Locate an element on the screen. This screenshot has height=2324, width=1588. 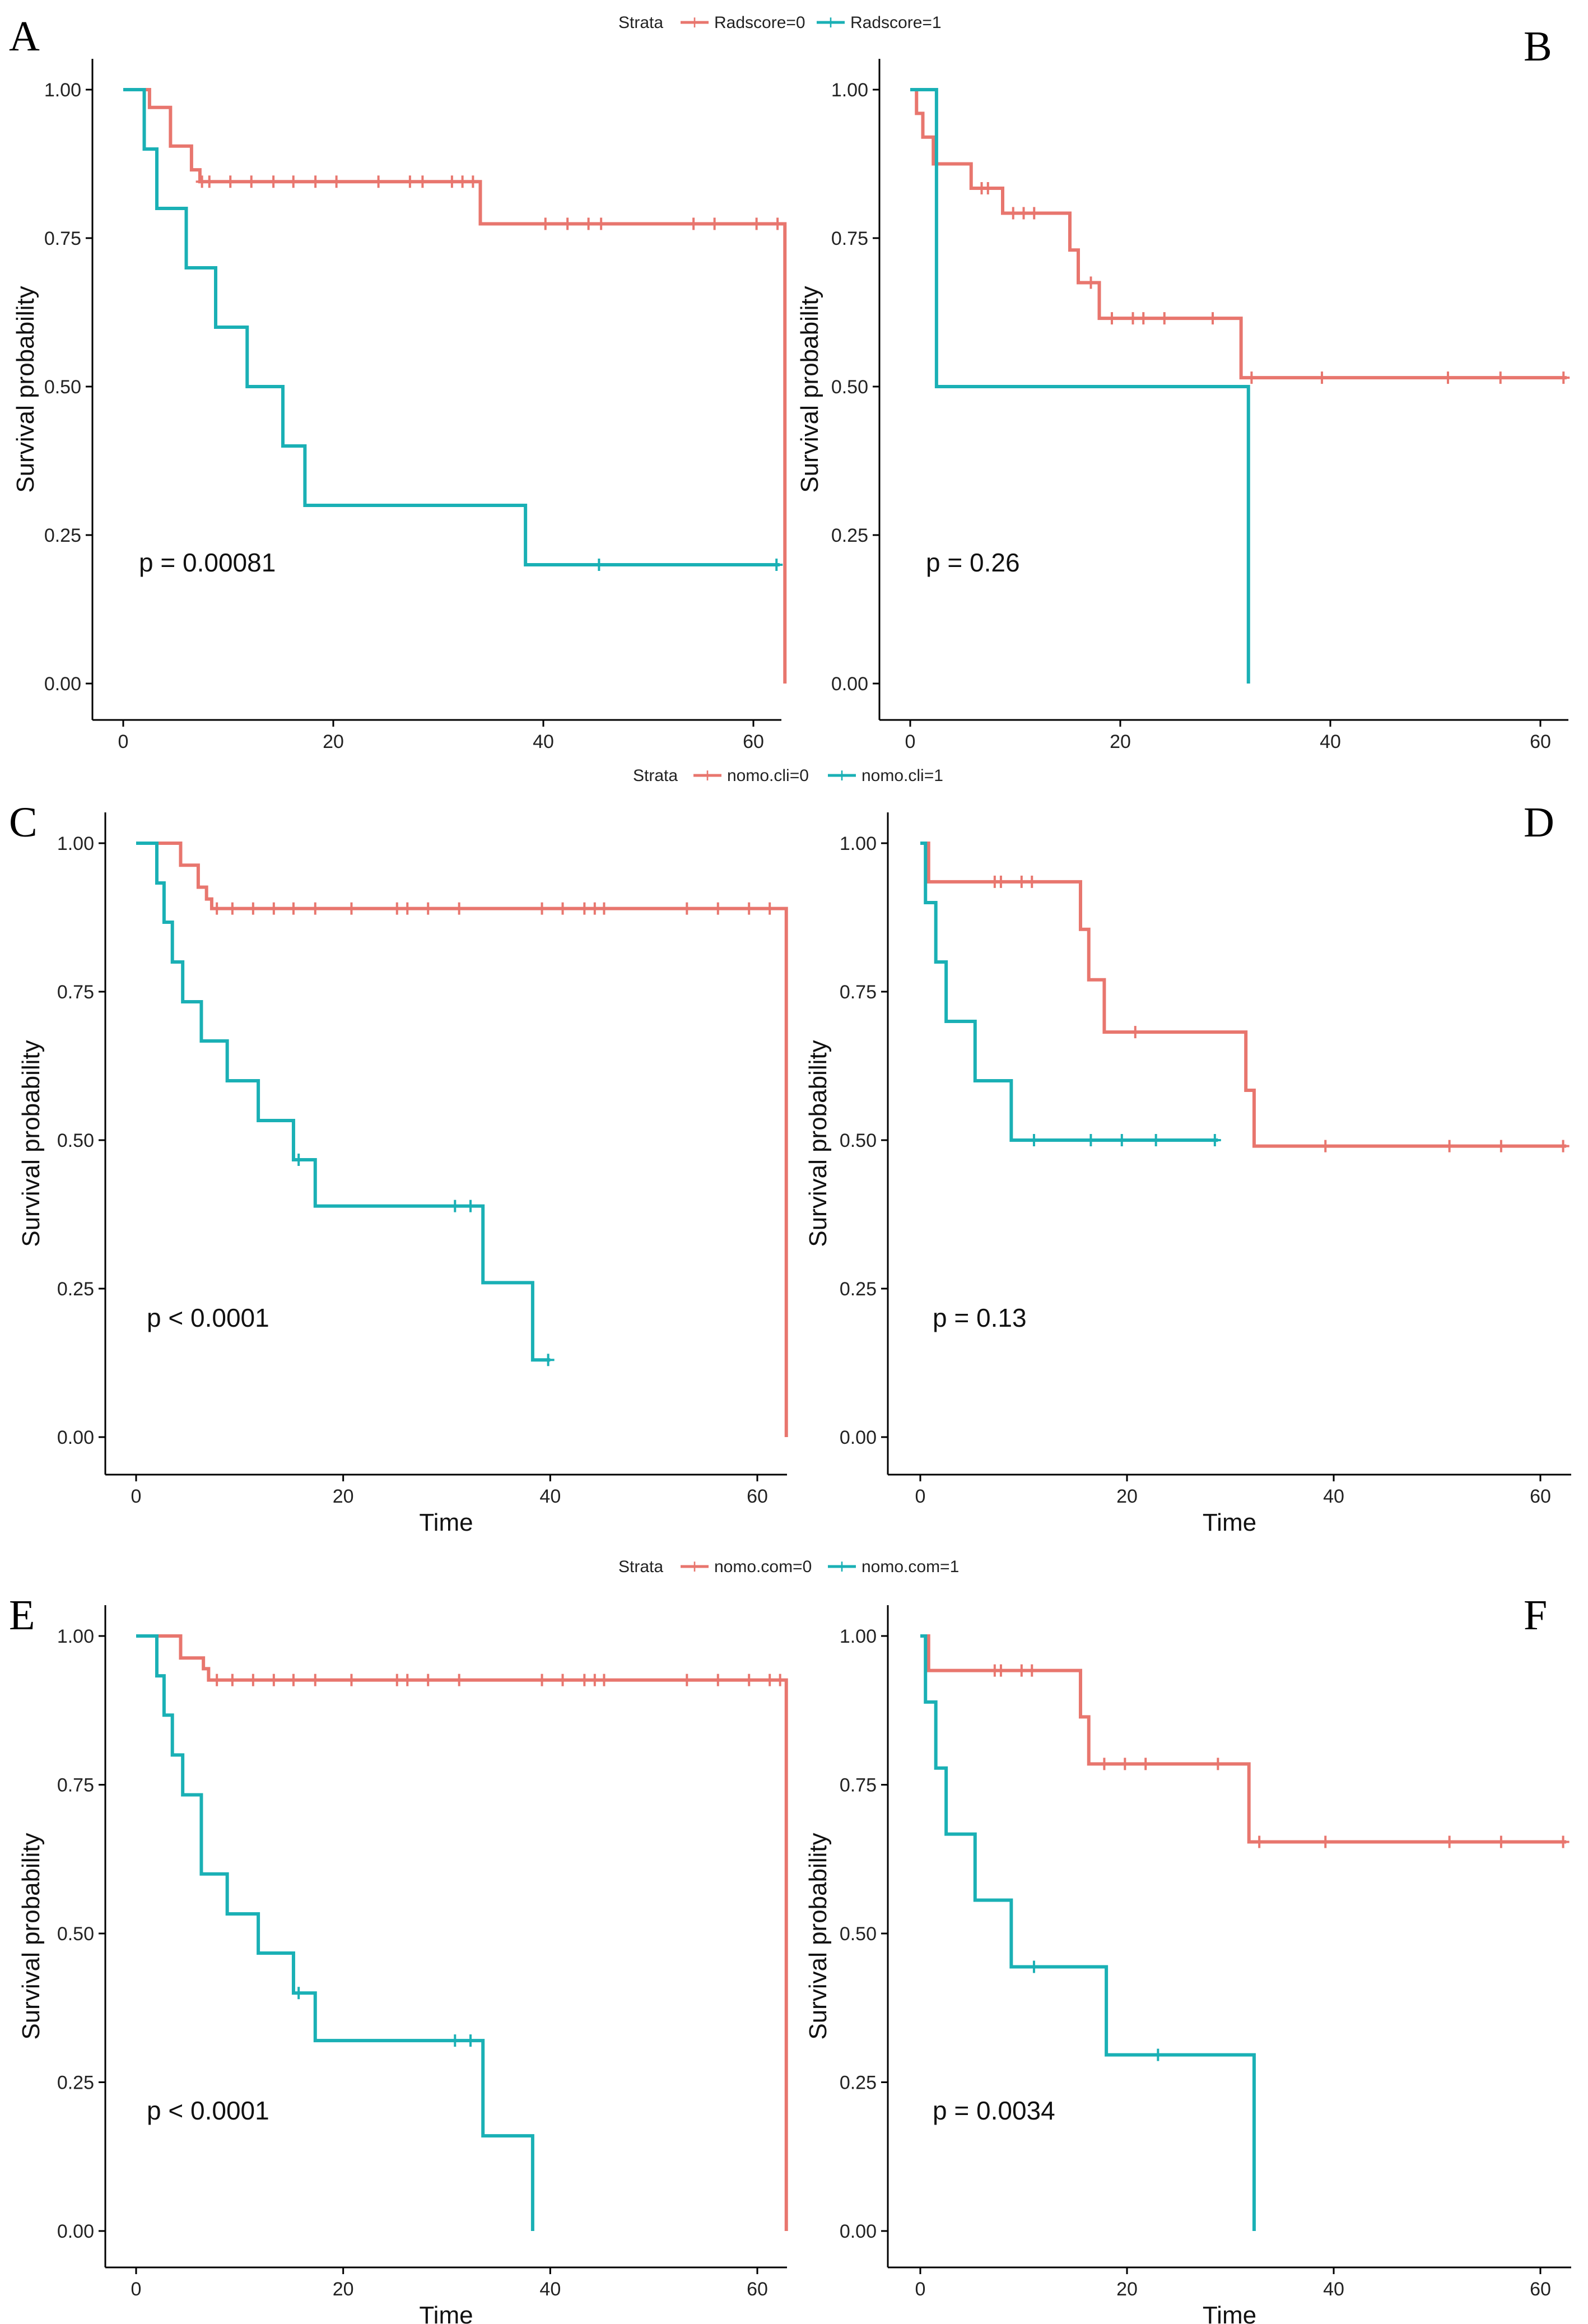
x-axis-title: Time is located at coordinates (446, 2313).